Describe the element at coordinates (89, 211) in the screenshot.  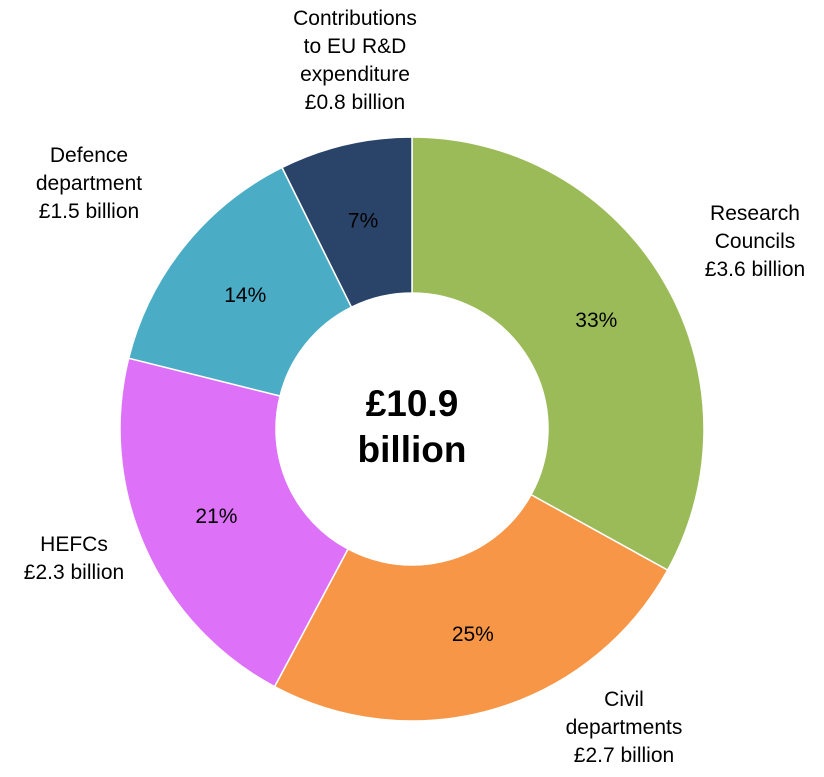
I see `category-label-line: £1.5 billion` at that location.